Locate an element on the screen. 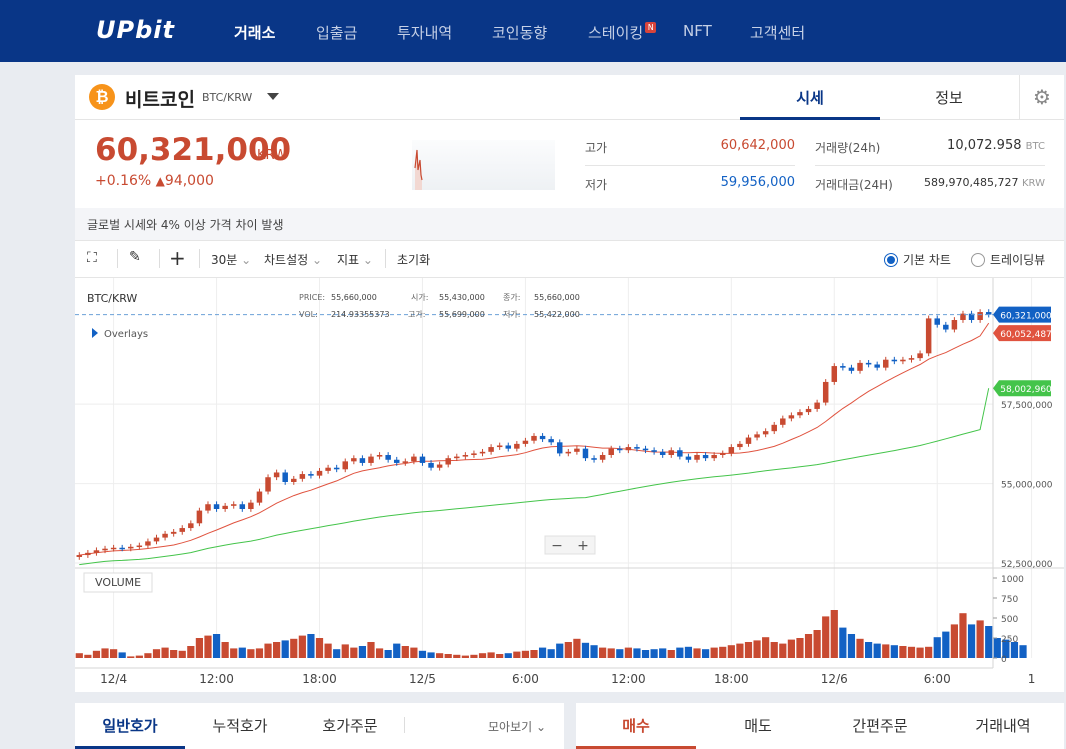  upbit-logo: UPbit is located at coordinates (135, 30).